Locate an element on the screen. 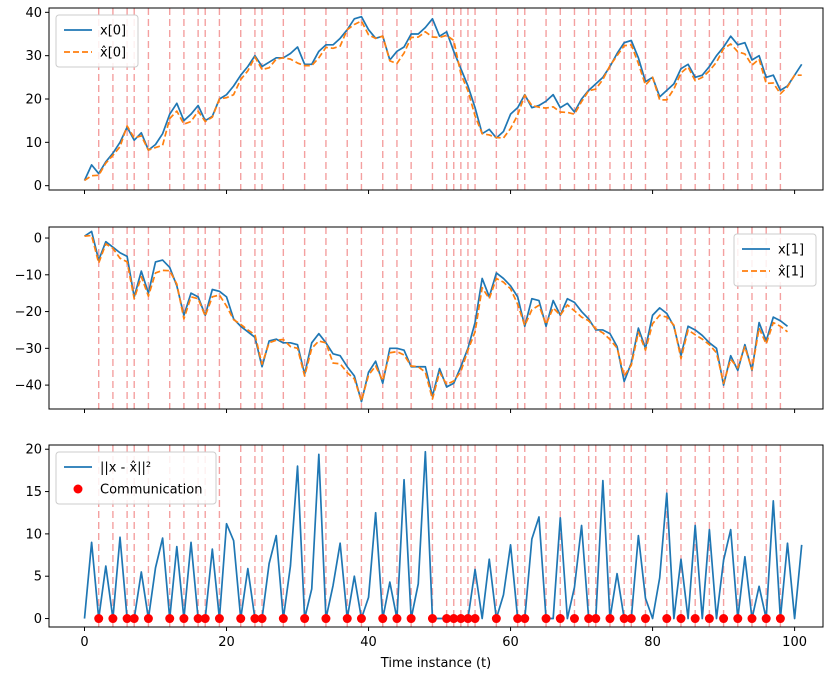  y-tick-label: −40 is located at coordinates (28, 386).